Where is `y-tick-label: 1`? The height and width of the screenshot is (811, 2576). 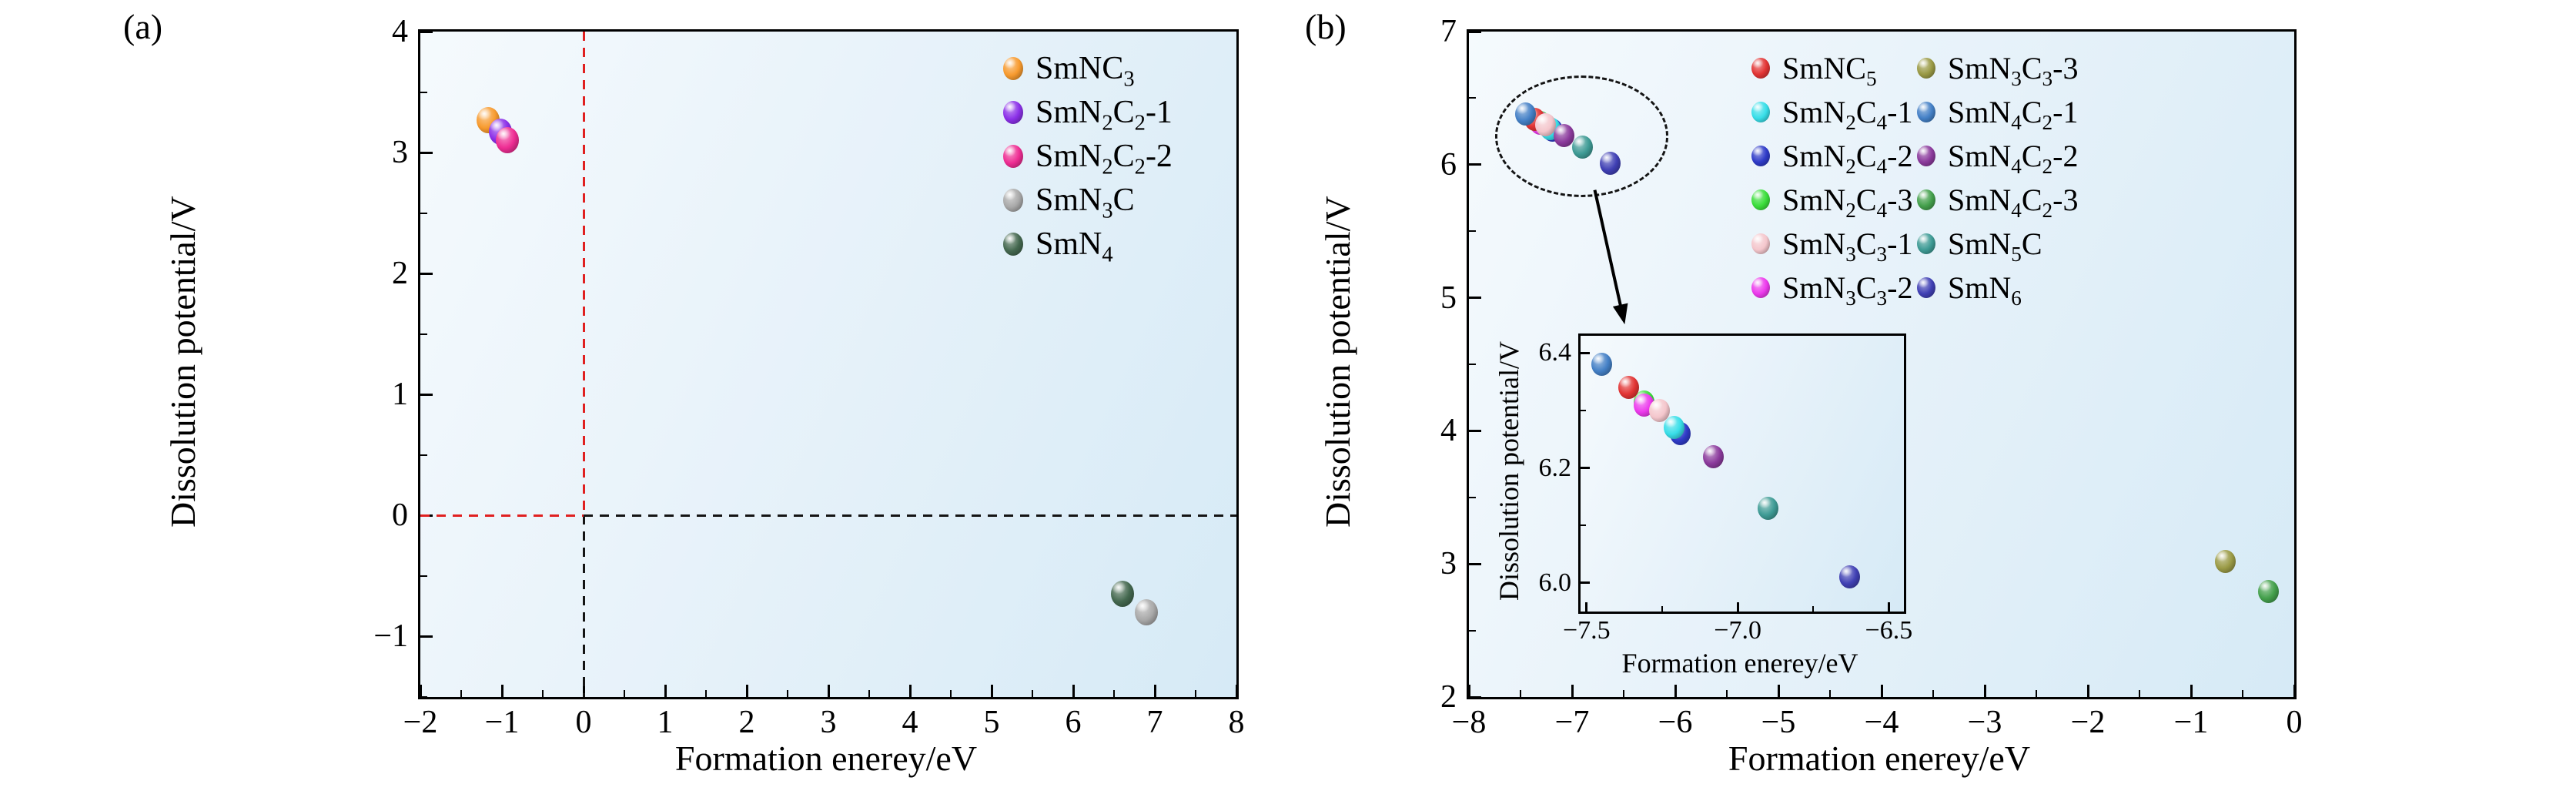 y-tick-label: 1 is located at coordinates (400, 395).